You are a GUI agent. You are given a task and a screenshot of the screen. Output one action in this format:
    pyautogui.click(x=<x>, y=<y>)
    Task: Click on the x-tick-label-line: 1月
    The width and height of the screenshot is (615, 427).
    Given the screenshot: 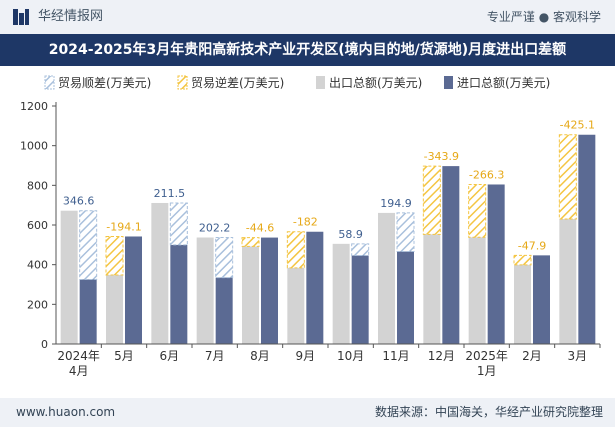 What is the action you would take?
    pyautogui.click(x=487, y=371)
    